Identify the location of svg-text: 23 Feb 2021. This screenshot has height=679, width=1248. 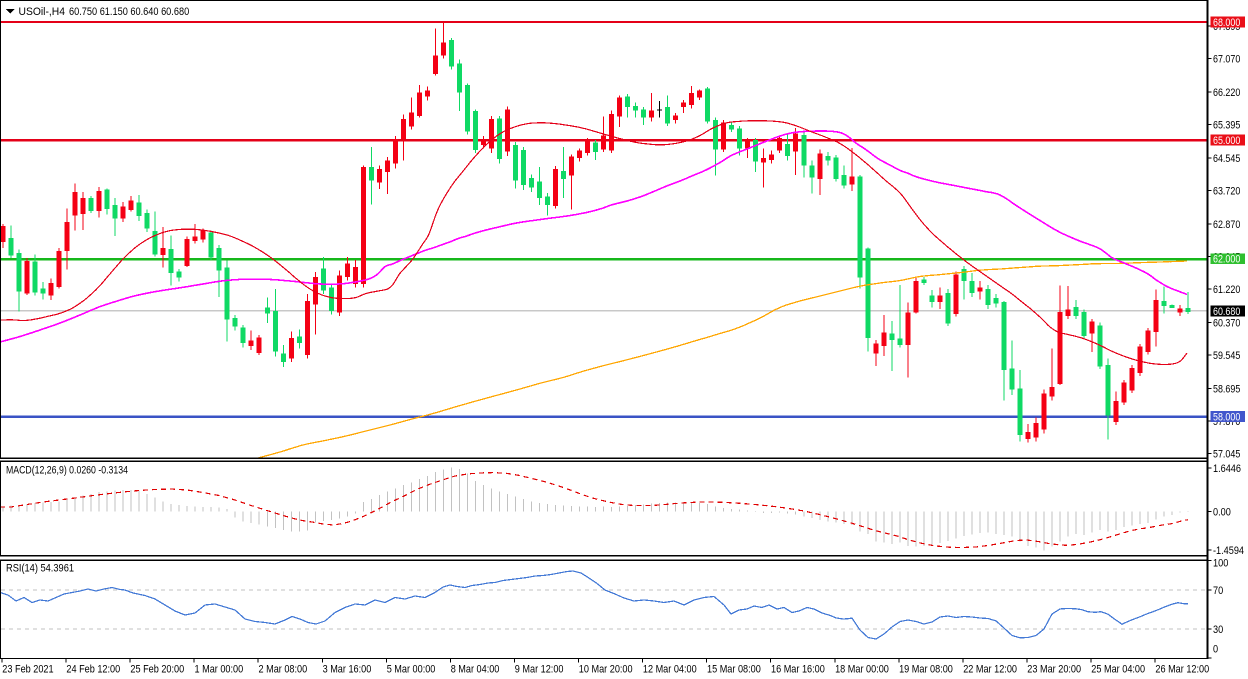
(27, 669).